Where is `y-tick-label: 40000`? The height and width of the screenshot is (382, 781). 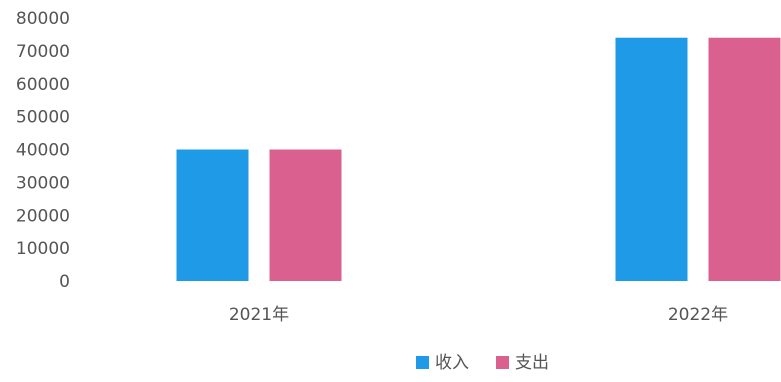 y-tick-label: 40000 is located at coordinates (43, 151).